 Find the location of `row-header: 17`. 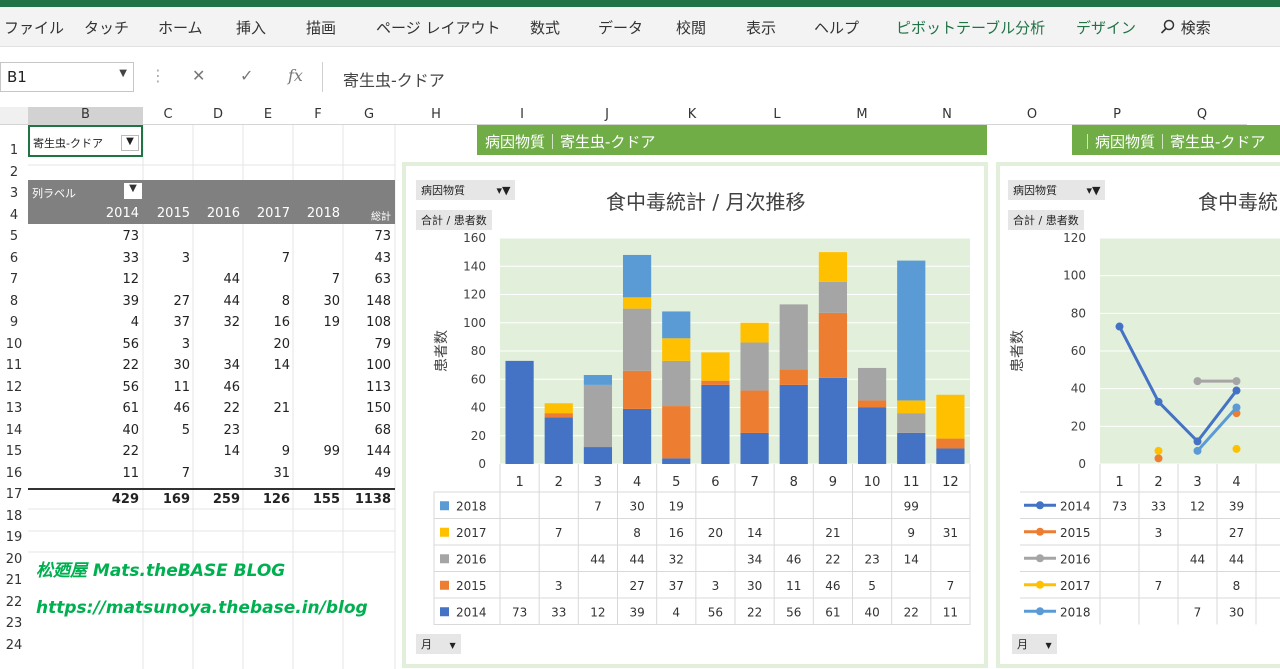

row-header: 17 is located at coordinates (14, 494).